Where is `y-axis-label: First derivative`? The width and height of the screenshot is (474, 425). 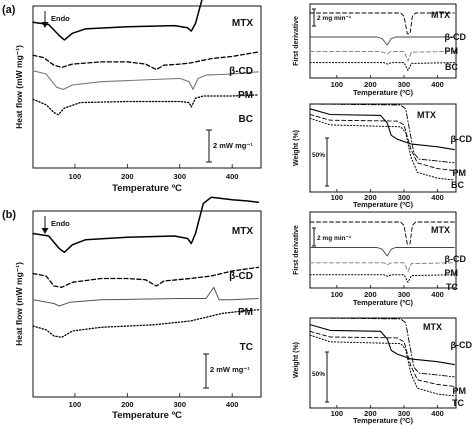 y-axis-label: First derivative is located at coordinates (296, 41).